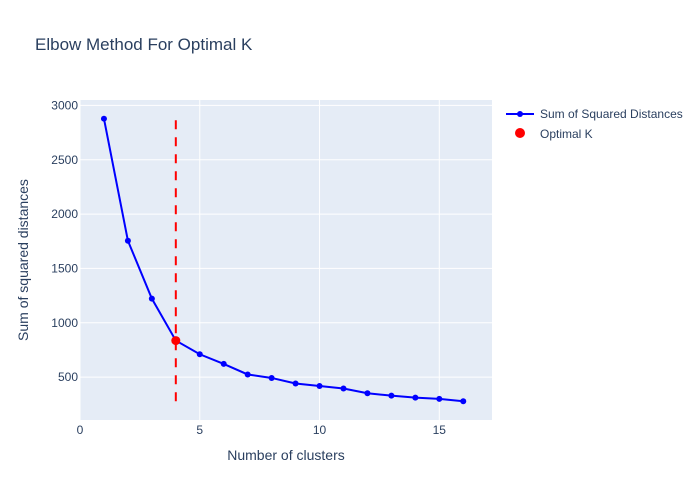 This screenshot has height=500, width=700. Describe the element at coordinates (144, 44) in the screenshot. I see `chart-title: Elbow Method For Optimal K` at that location.